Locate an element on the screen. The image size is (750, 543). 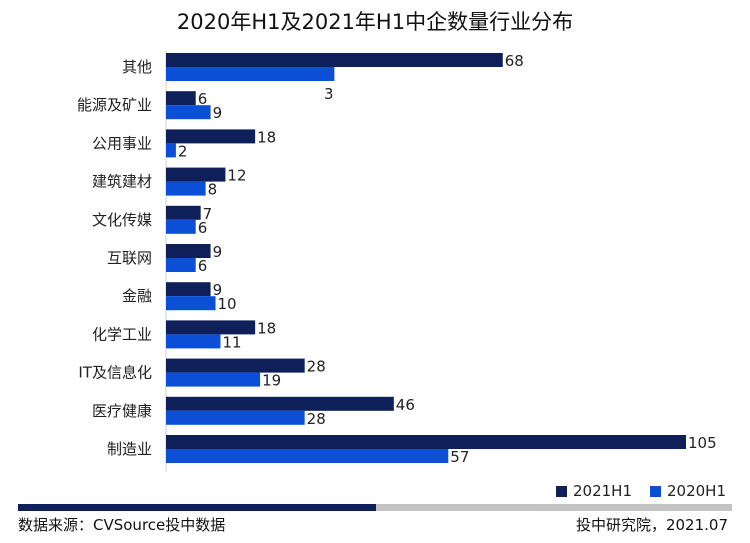
legend-label-2020h1: 2020H1 is located at coordinates (696, 491).